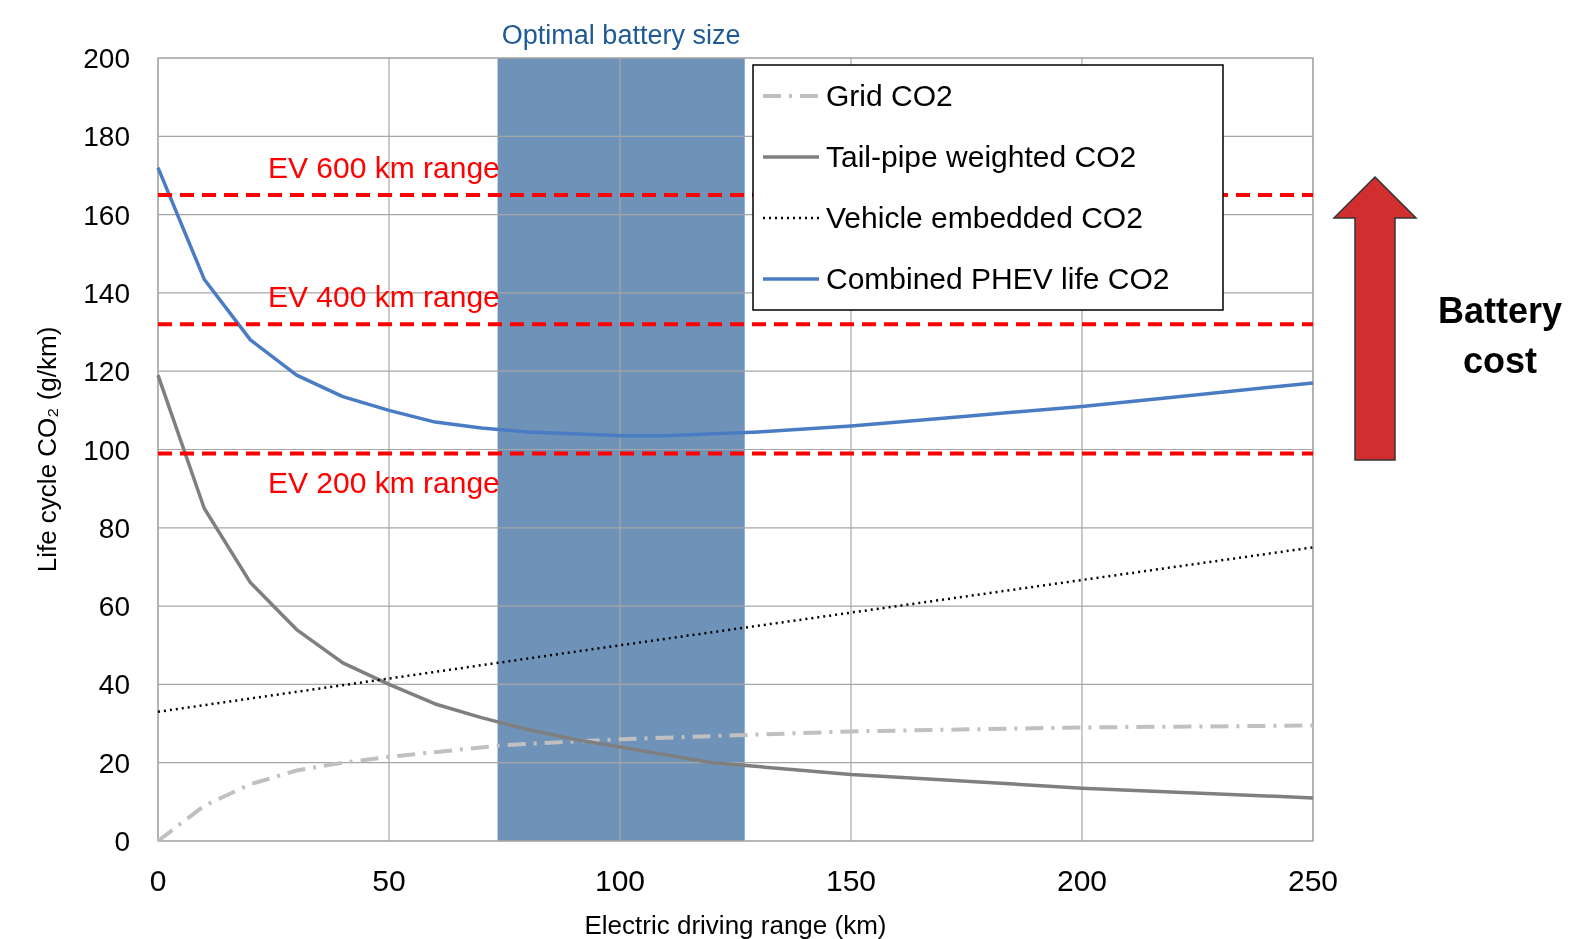 This screenshot has width=1580, height=939. What do you see at coordinates (114, 528) in the screenshot?
I see `y-tick-label: 80` at bounding box center [114, 528].